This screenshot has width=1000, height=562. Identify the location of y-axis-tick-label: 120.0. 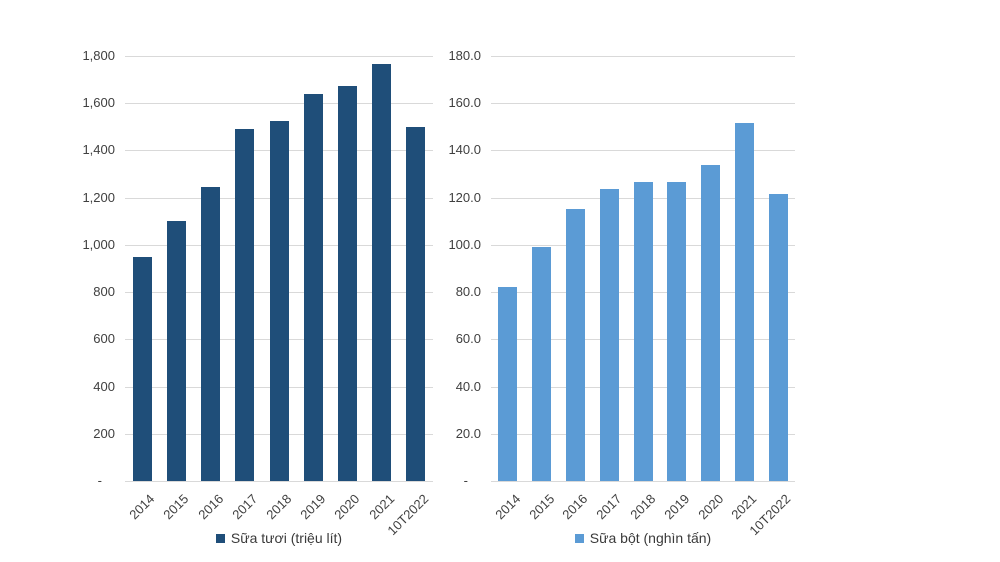
(464, 197).